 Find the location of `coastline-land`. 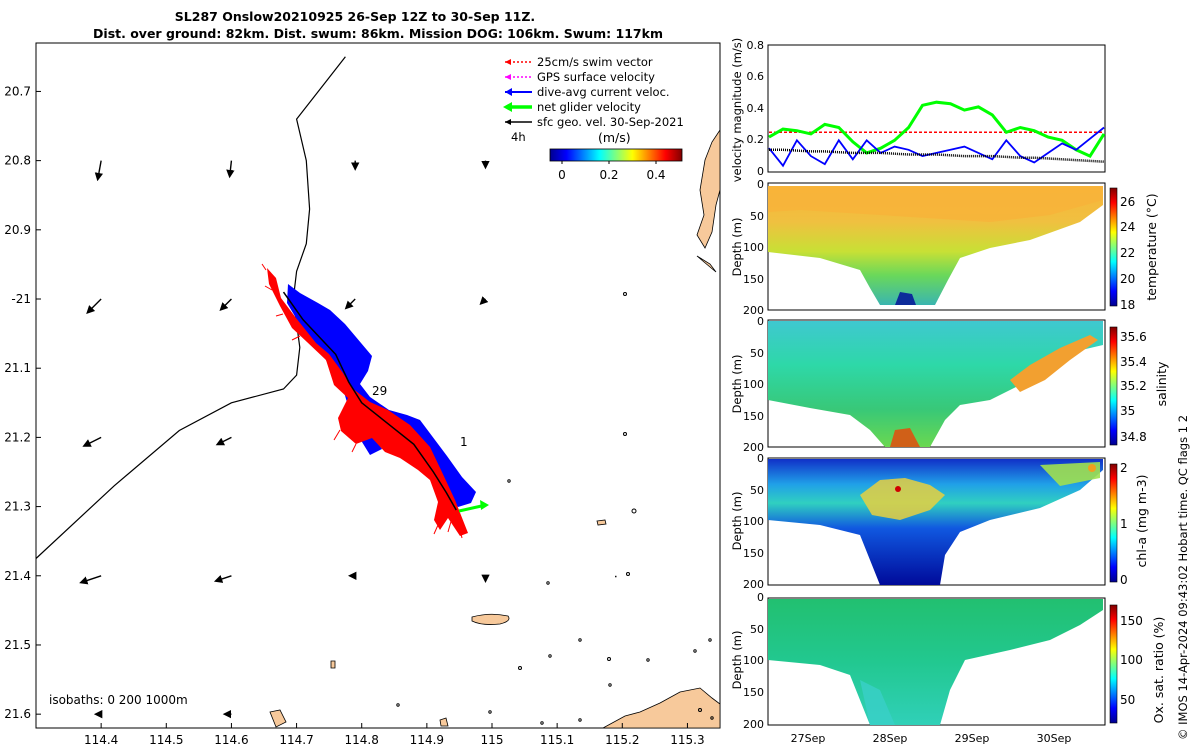

coastline-land is located at coordinates (708, 189).